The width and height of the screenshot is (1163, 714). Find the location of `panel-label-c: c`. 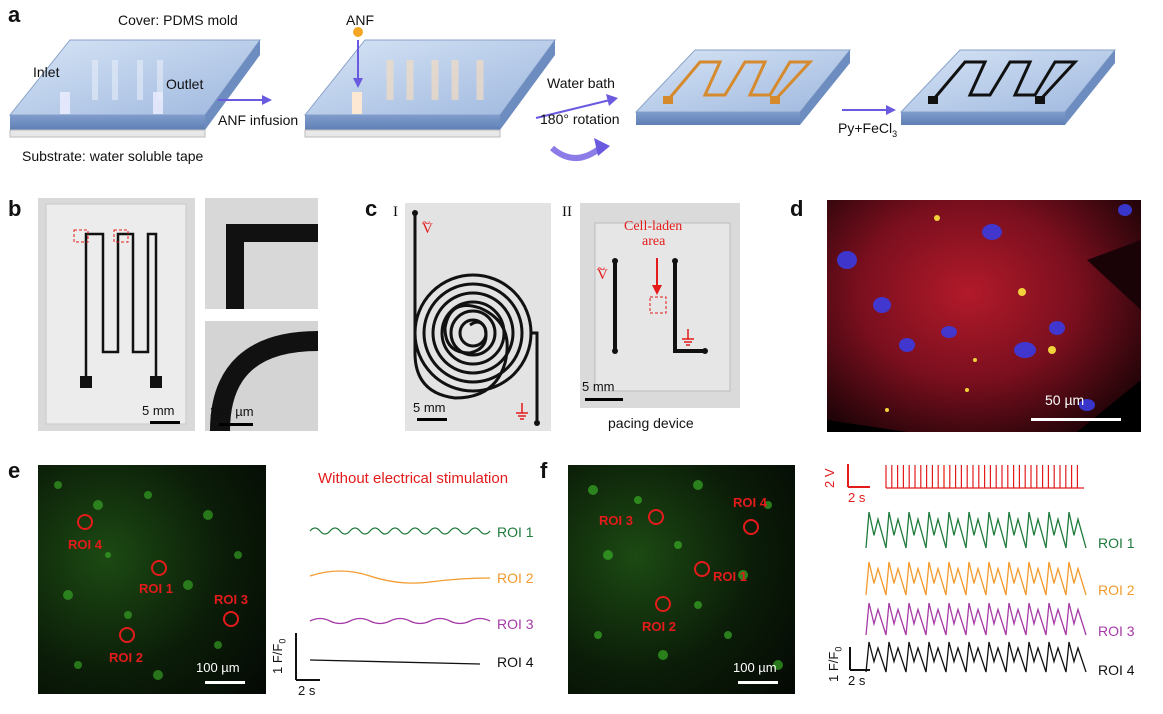

panel-label-c: c is located at coordinates (371, 208).